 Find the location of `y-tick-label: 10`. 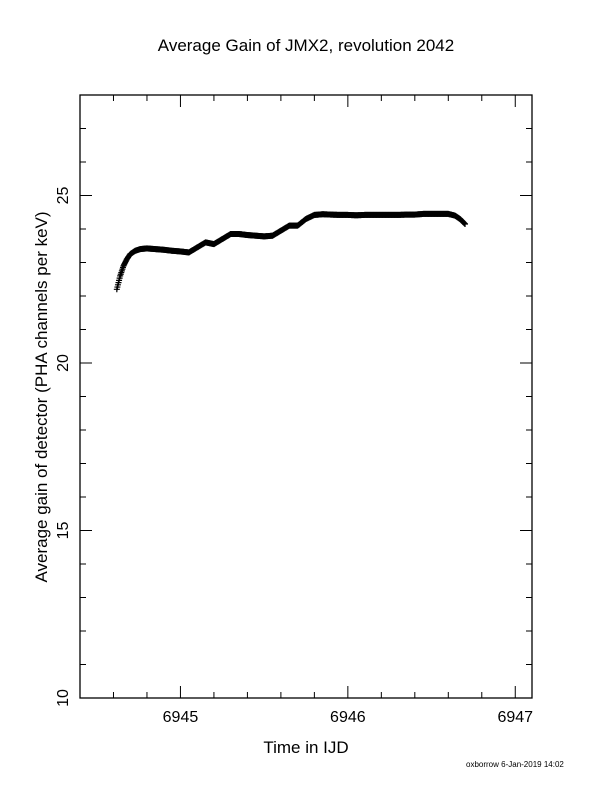

y-tick-label: 10 is located at coordinates (63, 698).